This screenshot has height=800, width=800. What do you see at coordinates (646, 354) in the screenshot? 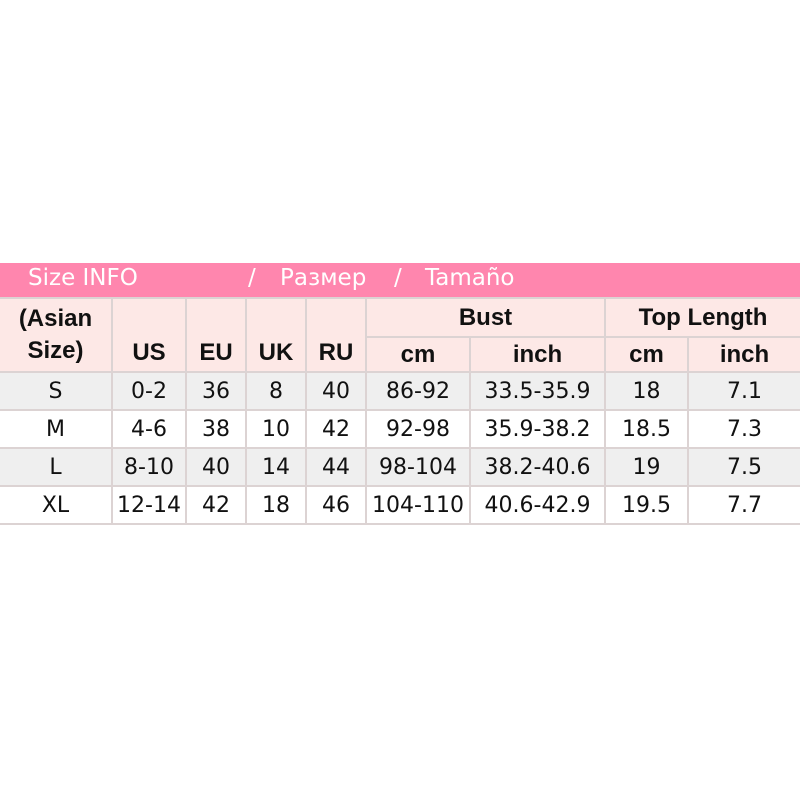
I see `header-top-cm: cm` at bounding box center [646, 354].